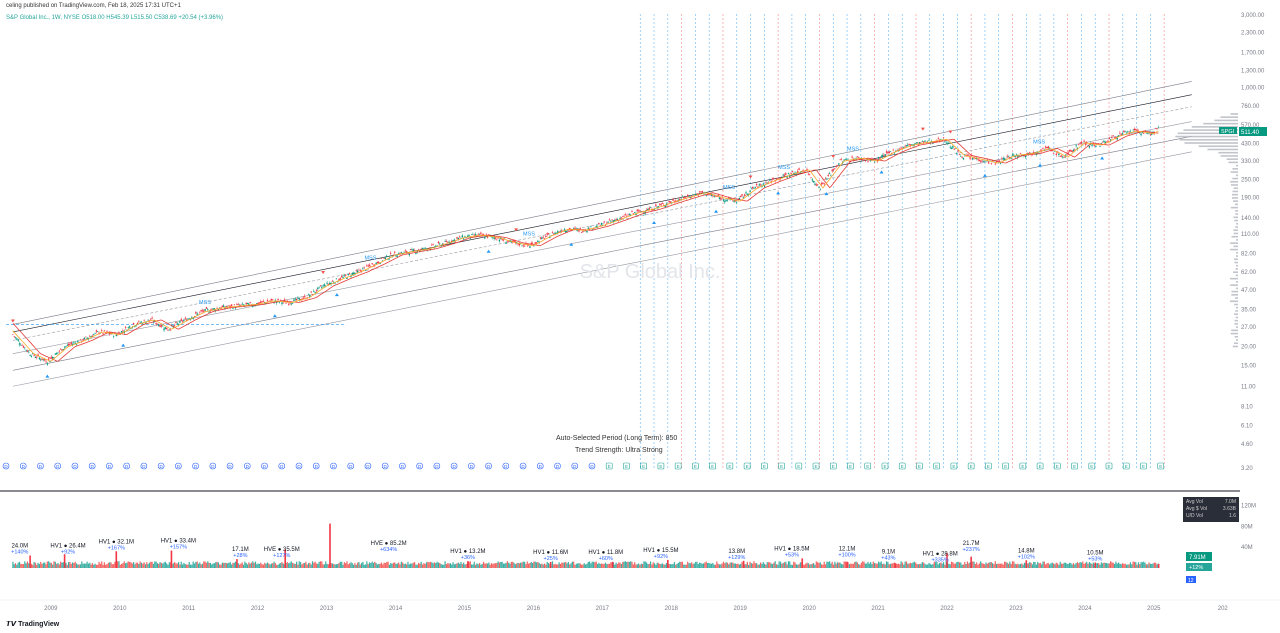 The width and height of the screenshot is (1280, 633). I want to click on time-tick-label: 2012, so click(258, 609).